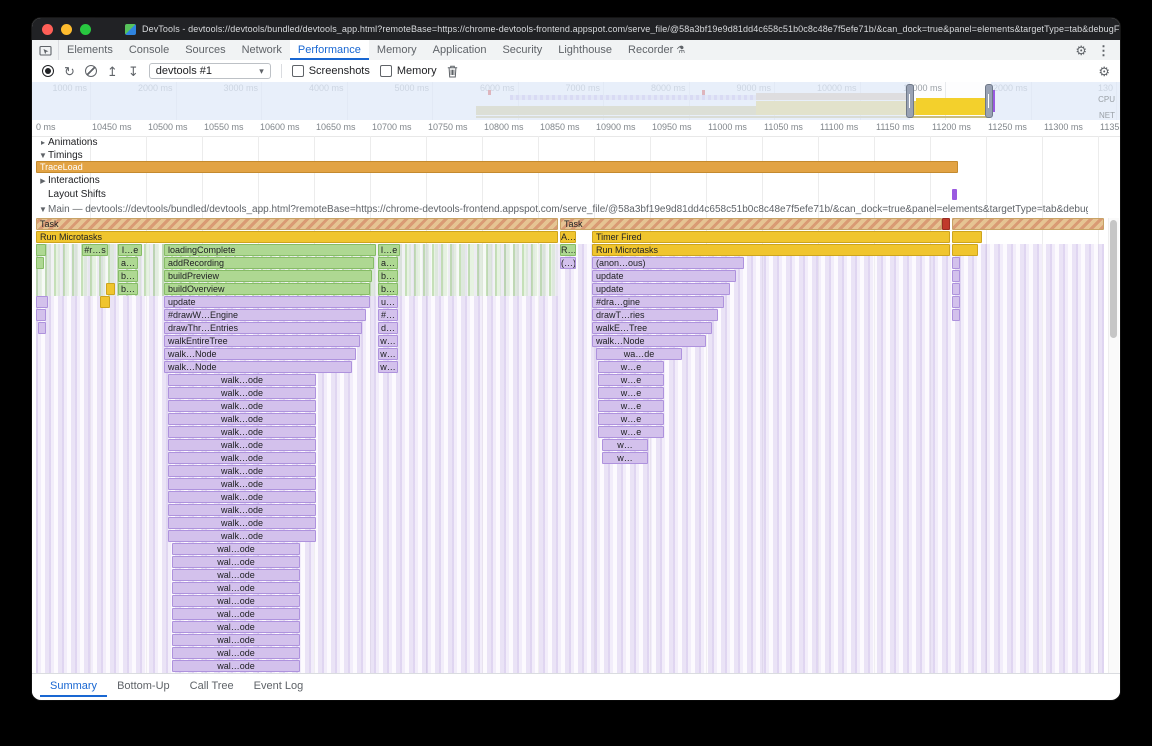  What do you see at coordinates (268, 276) in the screenshot?
I see `flame-bar-buildpreview: buildPreview` at bounding box center [268, 276].